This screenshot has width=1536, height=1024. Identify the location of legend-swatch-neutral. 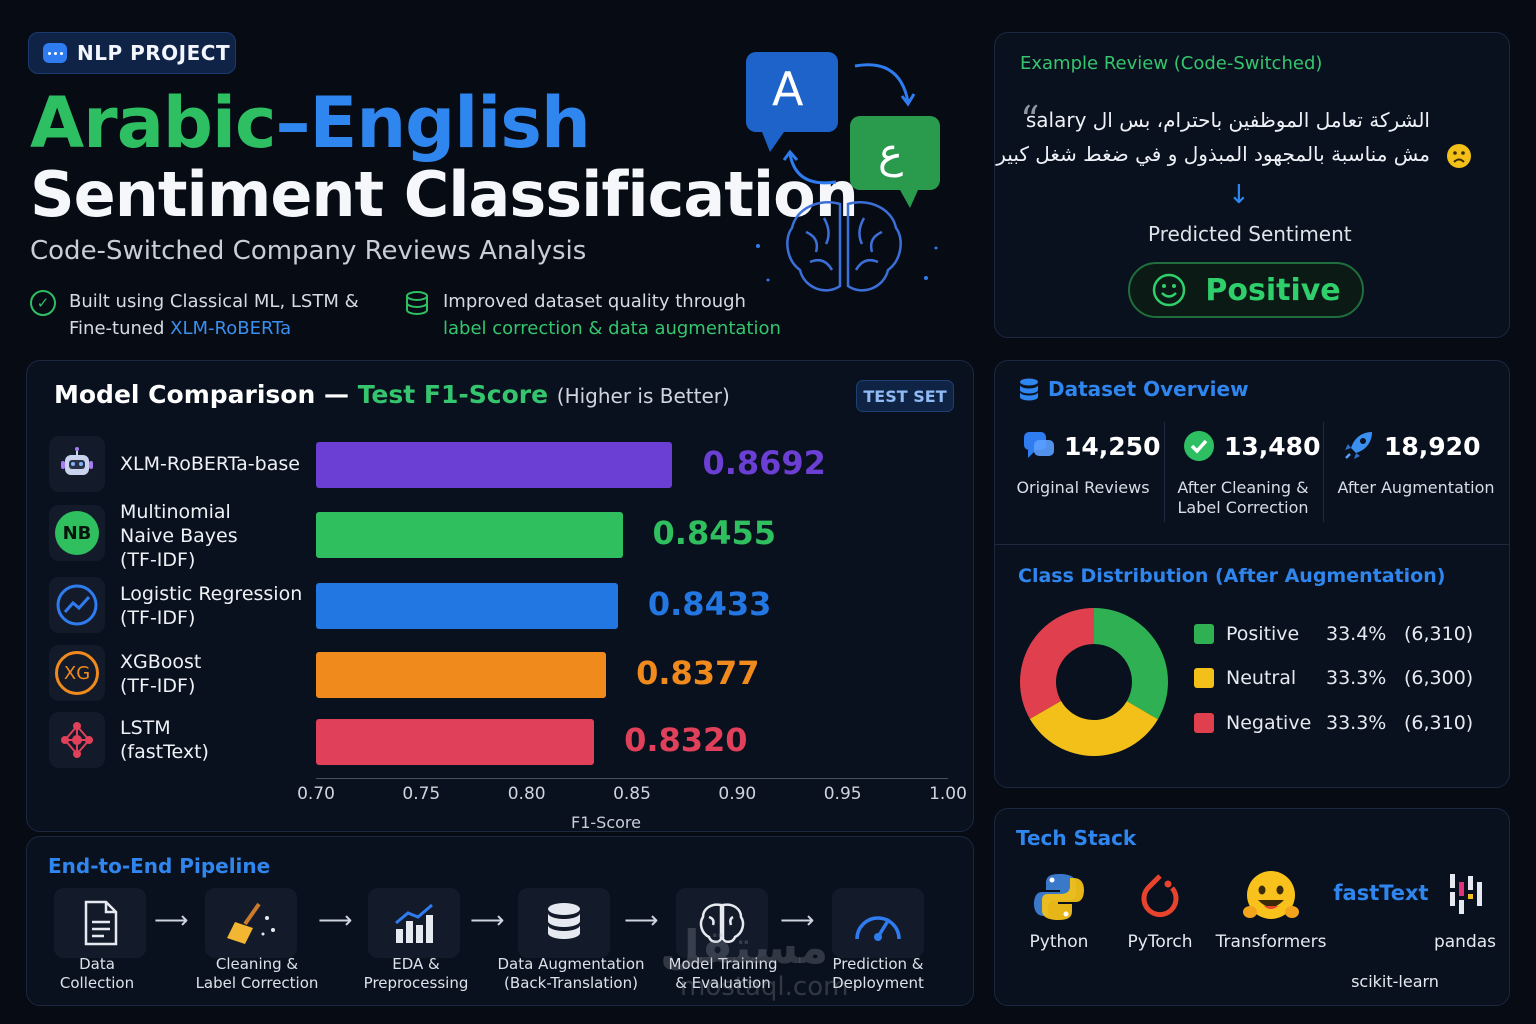
(1204, 678).